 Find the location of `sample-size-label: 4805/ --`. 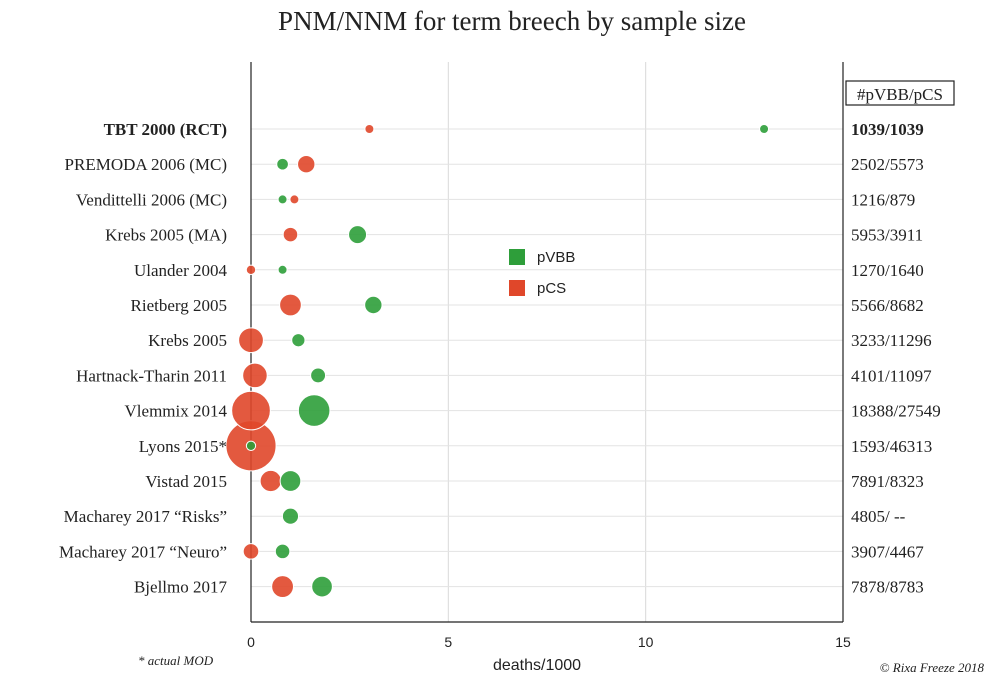

sample-size-label: 4805/ -- is located at coordinates (878, 516).